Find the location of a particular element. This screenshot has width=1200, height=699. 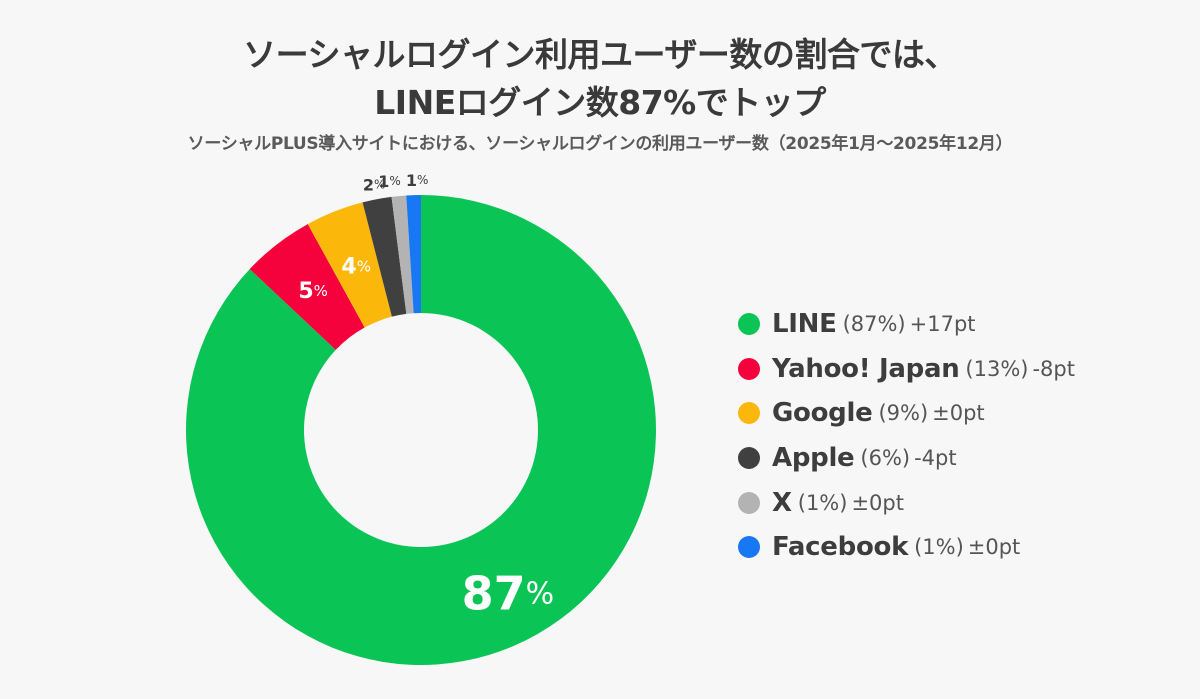

legend-percent: (9%) is located at coordinates (903, 413).